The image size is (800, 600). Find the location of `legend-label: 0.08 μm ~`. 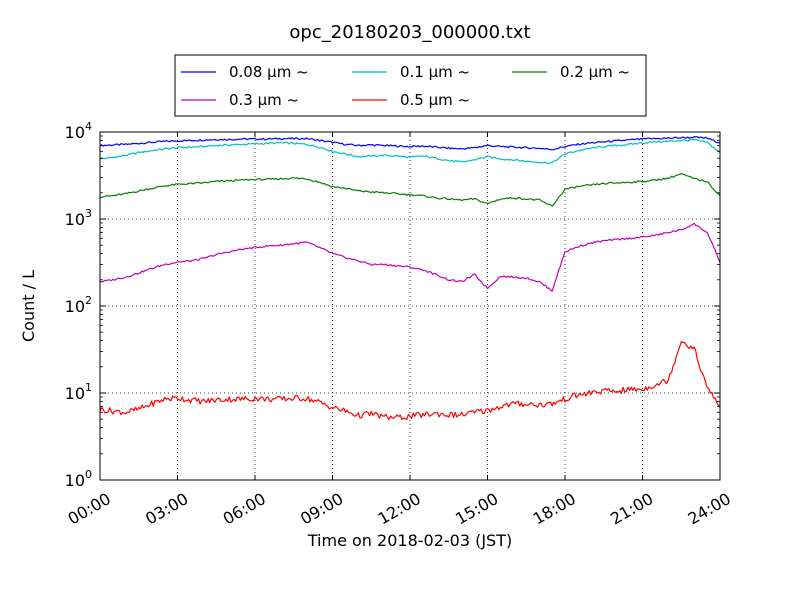

legend-label: 0.08 μm ~ is located at coordinates (269, 72).